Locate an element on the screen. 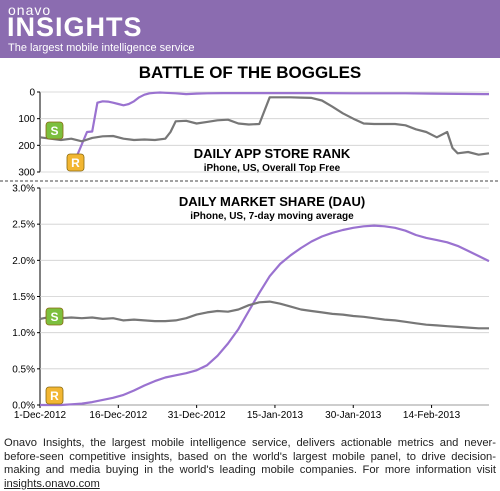 This screenshot has width=500, height=491. chart-subtitle: iPhone, US, Overall Top Free is located at coordinates (272, 168).